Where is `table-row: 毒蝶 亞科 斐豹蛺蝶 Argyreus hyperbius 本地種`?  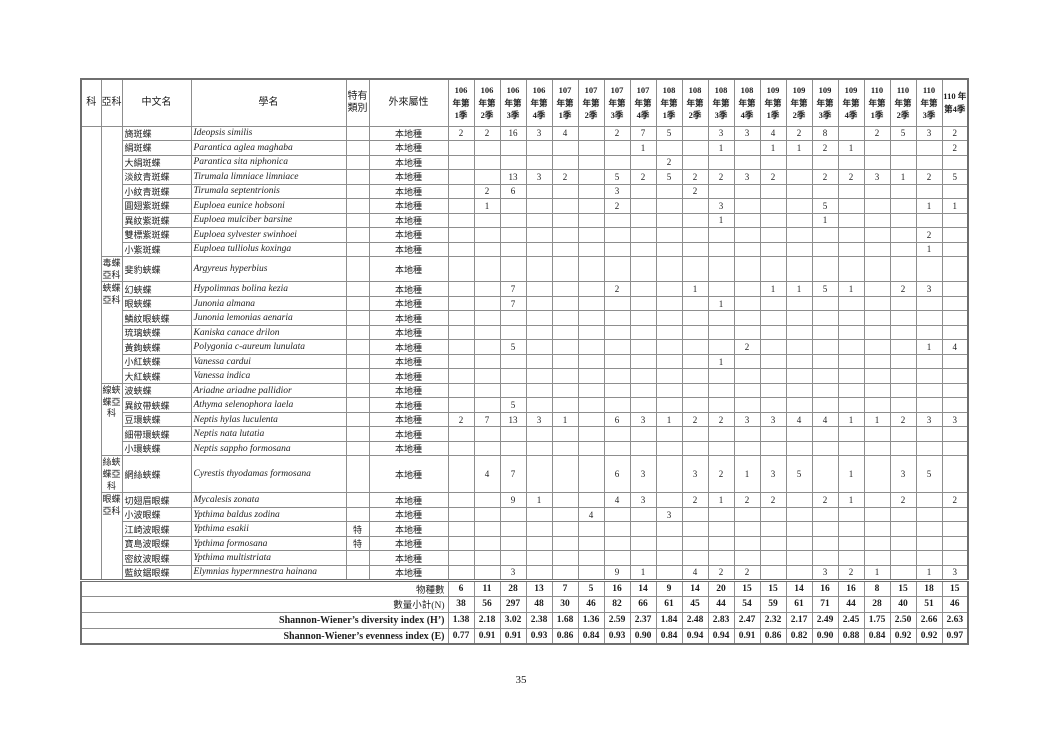
table-row: 毒蝶 亞科 斐豹蛺蝶 Argyreus hyperbius 本地種 is located at coordinates (525, 269).